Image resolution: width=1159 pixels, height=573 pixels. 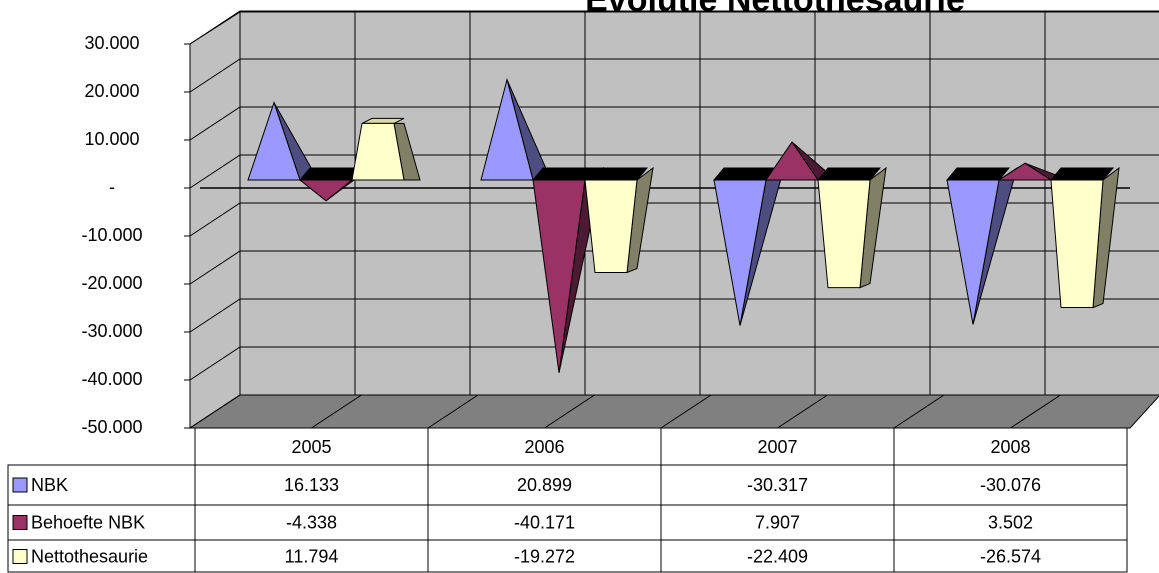 I want to click on value-label: -4.338, so click(x=311, y=522).